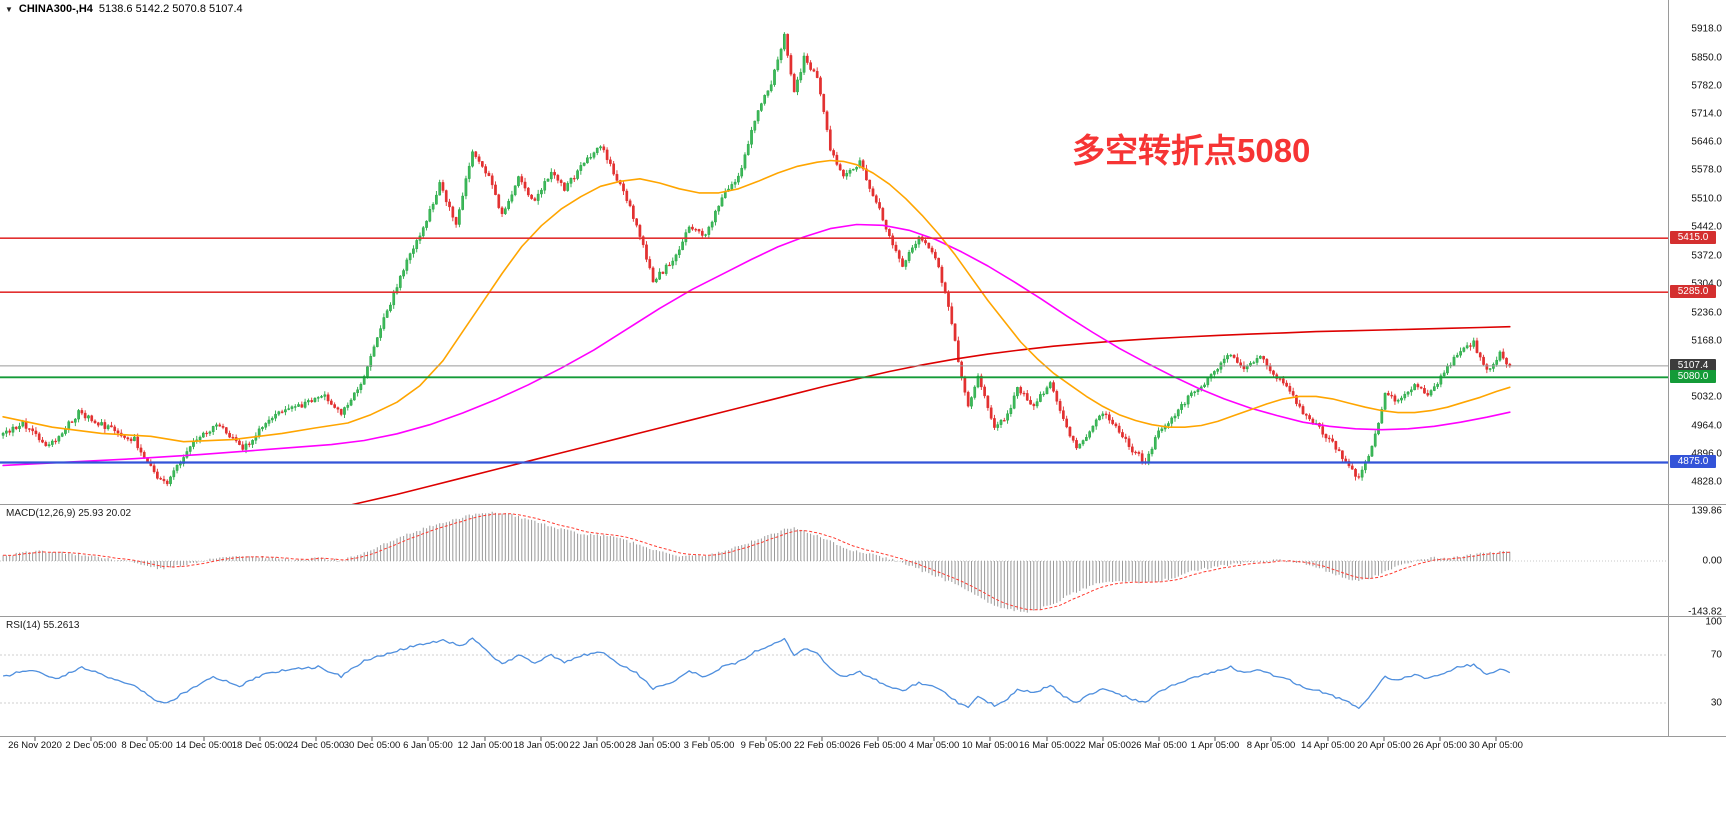 Image resolution: width=1726 pixels, height=827 pixels. Describe the element at coordinates (1706, 482) in the screenshot. I see `price-axis-label: 4828.0` at that location.